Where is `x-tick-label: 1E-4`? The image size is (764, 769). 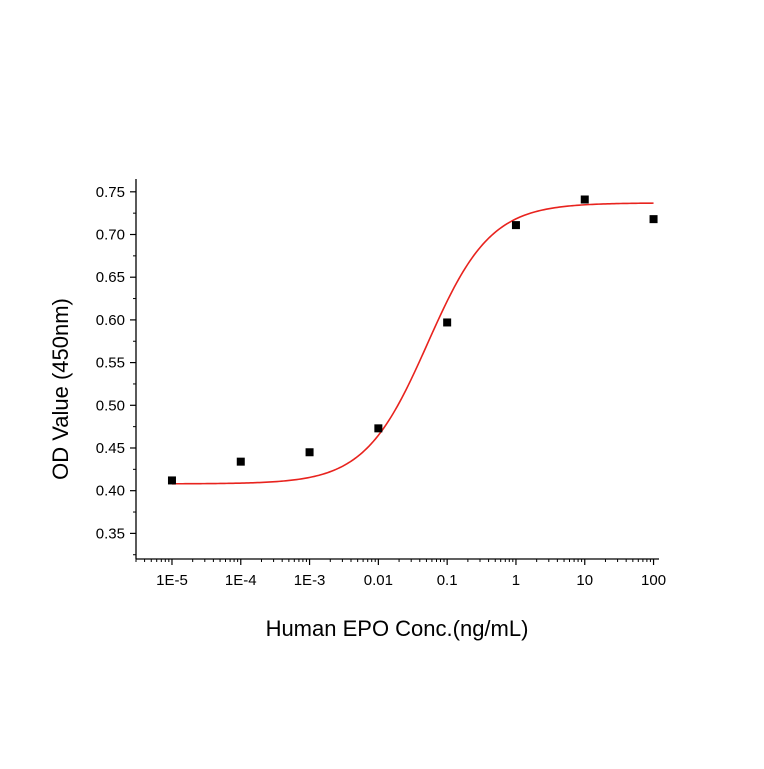 x-tick-label: 1E-4 is located at coordinates (241, 580).